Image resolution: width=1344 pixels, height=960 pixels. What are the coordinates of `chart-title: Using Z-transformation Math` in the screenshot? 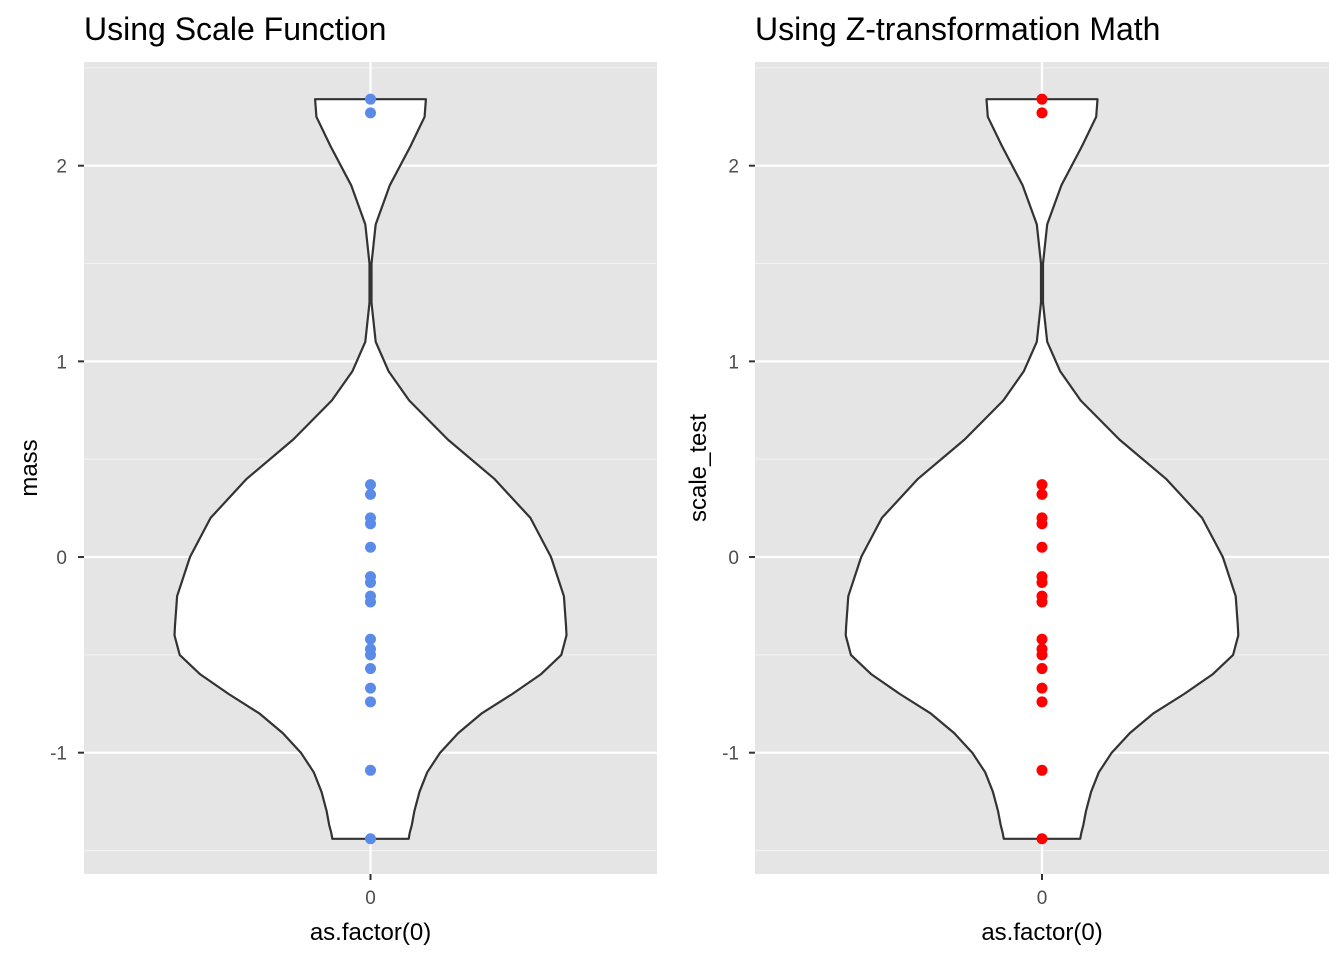 It's located at (957, 29).